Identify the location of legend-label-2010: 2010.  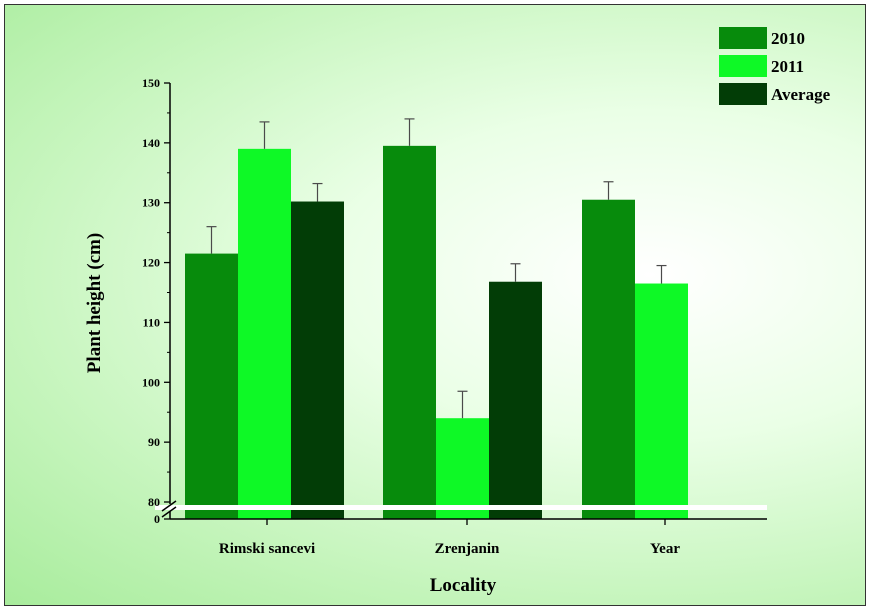
(788, 38).